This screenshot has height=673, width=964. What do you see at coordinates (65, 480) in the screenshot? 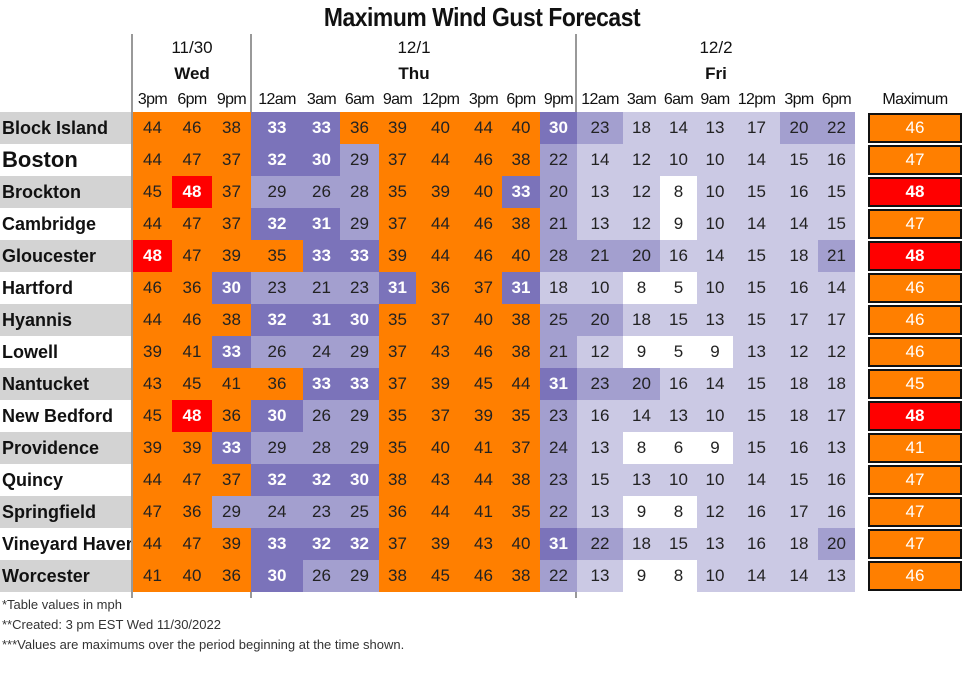
I see `location-name: Quincy` at bounding box center [65, 480].